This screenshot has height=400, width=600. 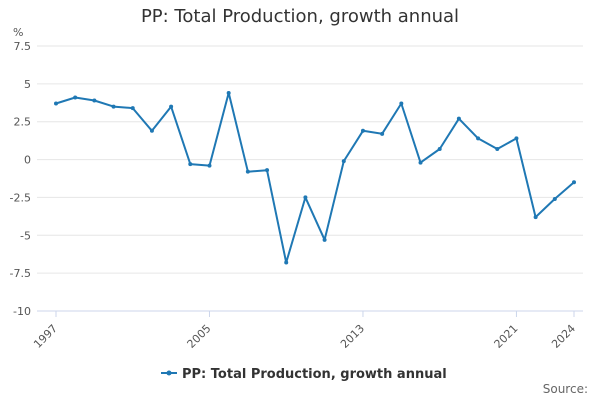 I want to click on x-tick-label: 1997, so click(x=45, y=336).